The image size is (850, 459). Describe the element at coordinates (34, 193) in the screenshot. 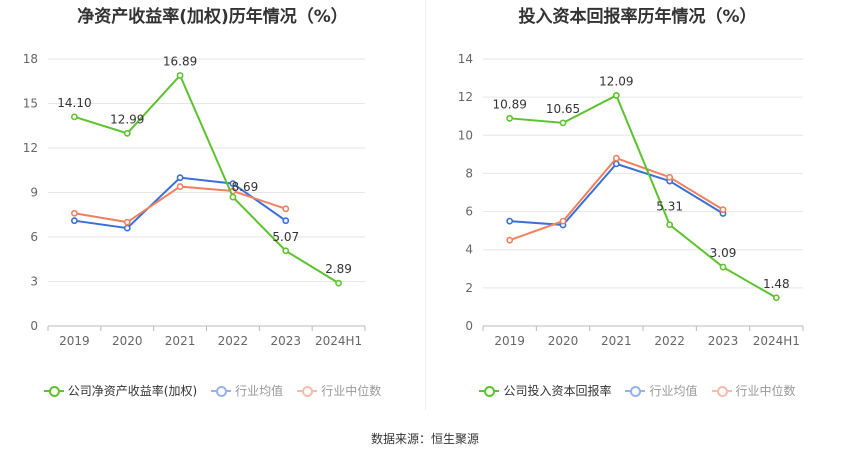

I see `y-tick-label: 9` at that location.